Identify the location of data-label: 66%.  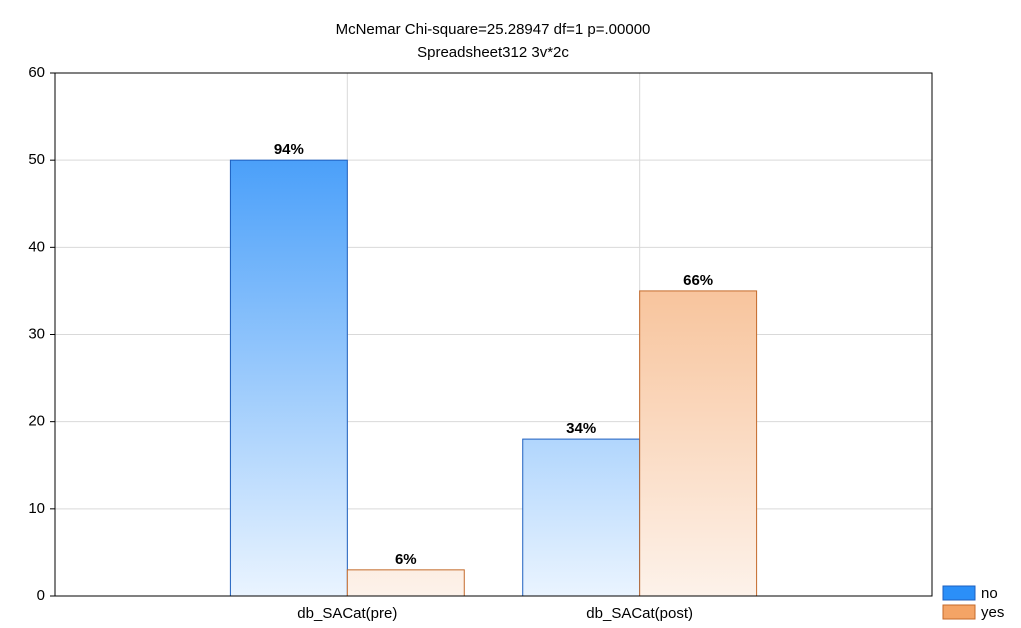
(698, 280).